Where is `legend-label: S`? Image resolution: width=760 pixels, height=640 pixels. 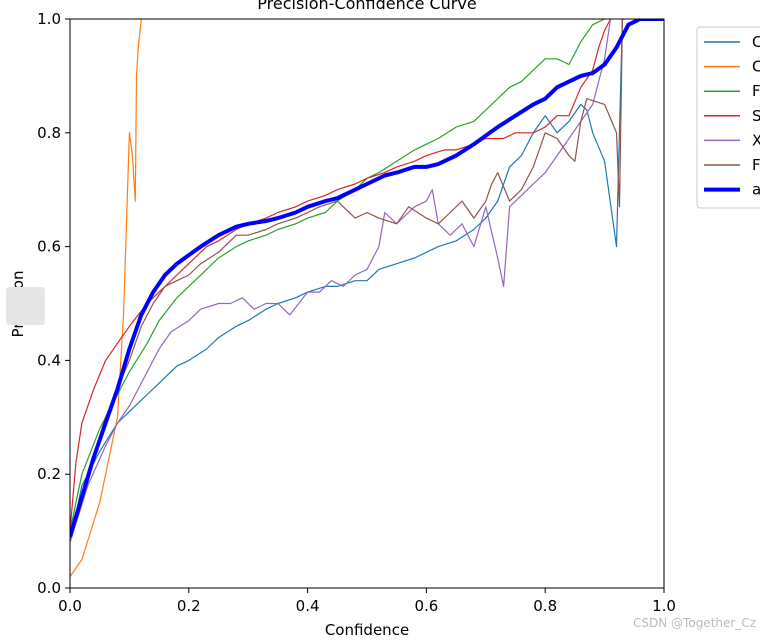 legend-label: S is located at coordinates (756, 116).